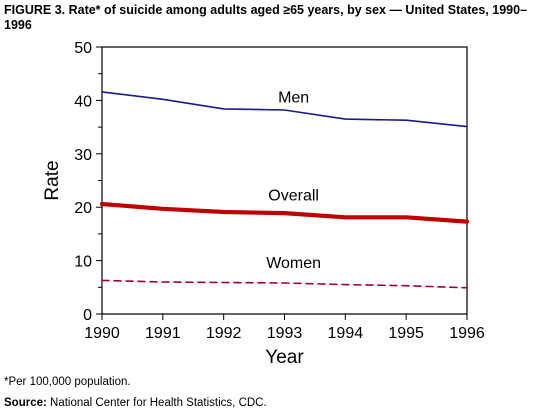  What do you see at coordinates (346, 333) in the screenshot?
I see `x-tick-label: 1994` at bounding box center [346, 333].